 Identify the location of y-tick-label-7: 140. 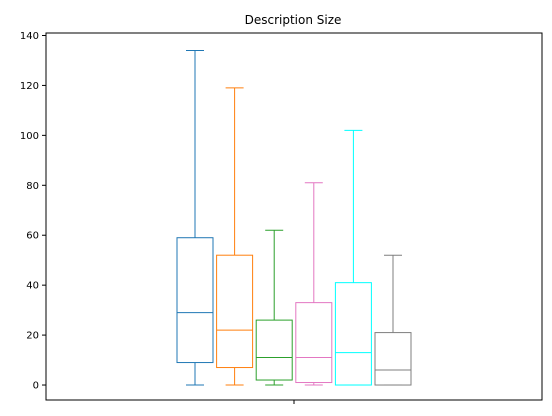
(29, 36).